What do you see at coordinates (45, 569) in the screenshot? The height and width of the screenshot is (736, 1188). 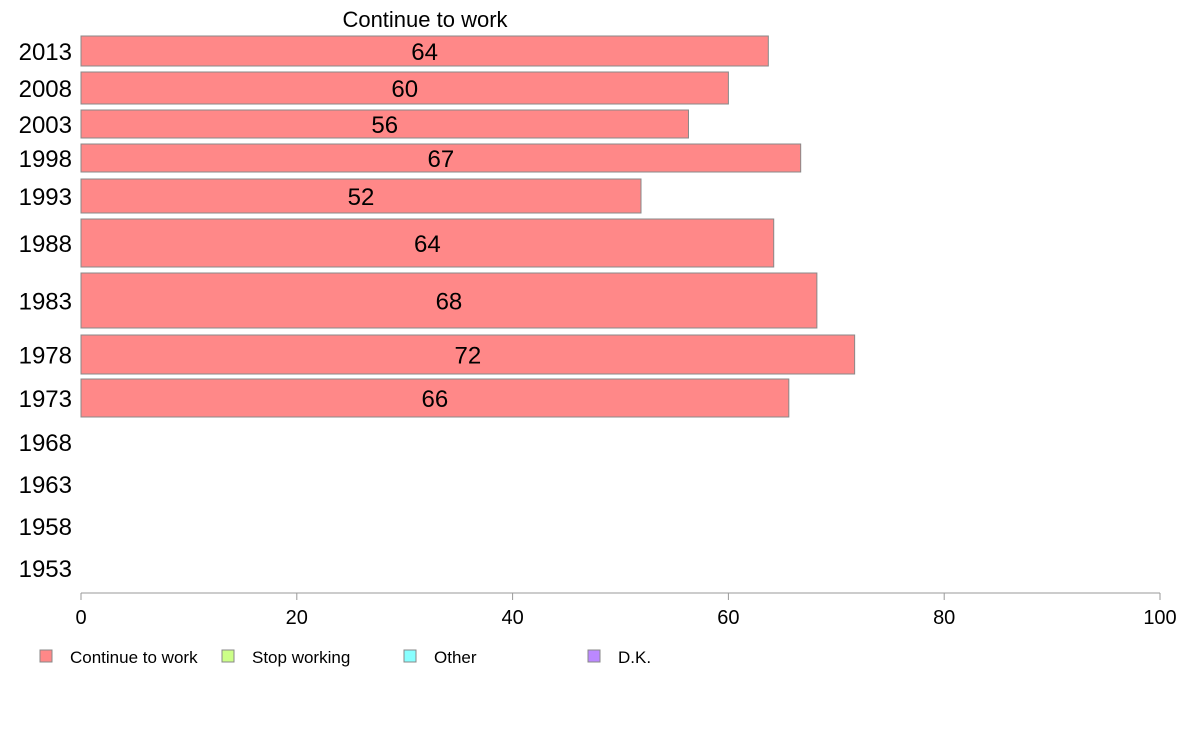 I see `category-label-1953: 1953` at bounding box center [45, 569].